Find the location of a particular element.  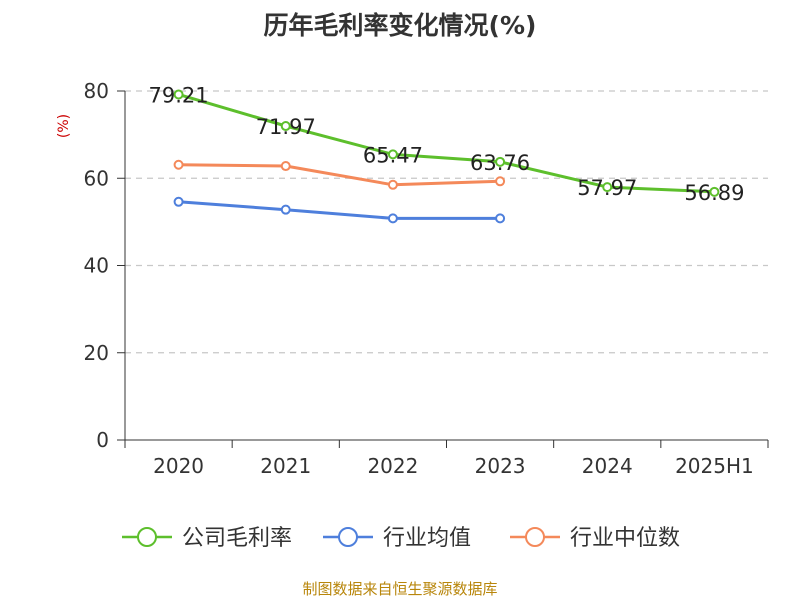

y-tick-labels: 0 20 40 60 80 is located at coordinates (96, 265).